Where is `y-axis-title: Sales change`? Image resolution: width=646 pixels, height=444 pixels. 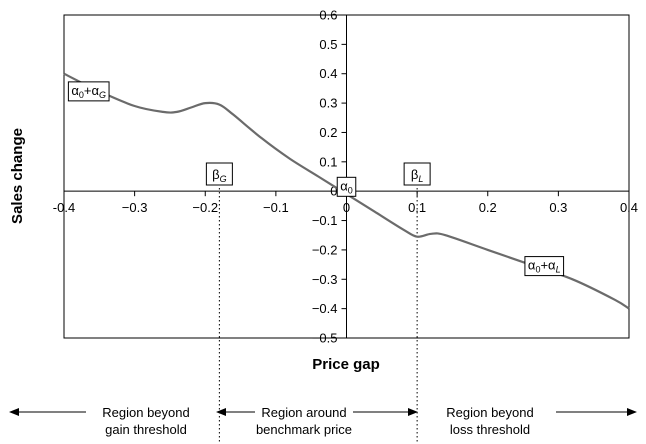 y-axis-title: Sales change is located at coordinates (17, 176).